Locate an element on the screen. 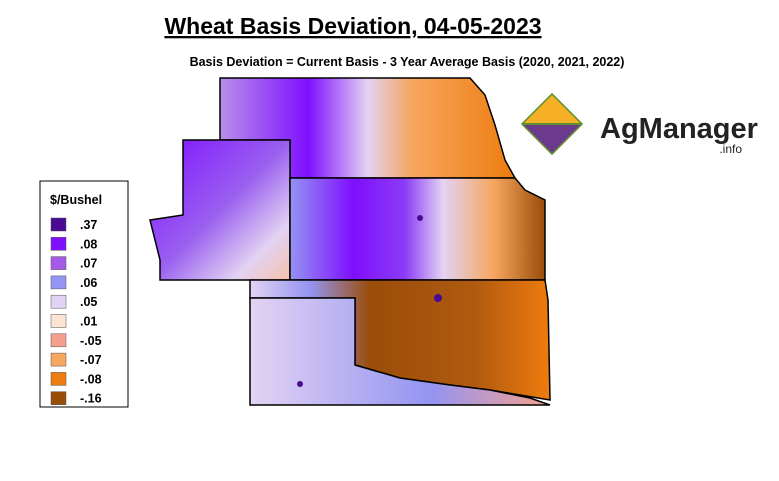  legend-label: -.16 is located at coordinates (91, 399).